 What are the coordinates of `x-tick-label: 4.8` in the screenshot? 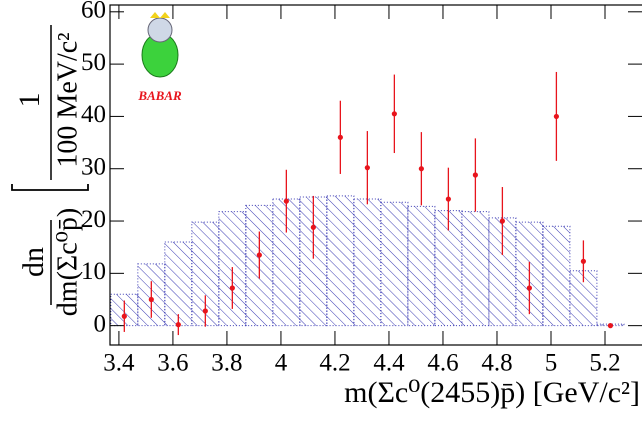 It's located at (496, 363).